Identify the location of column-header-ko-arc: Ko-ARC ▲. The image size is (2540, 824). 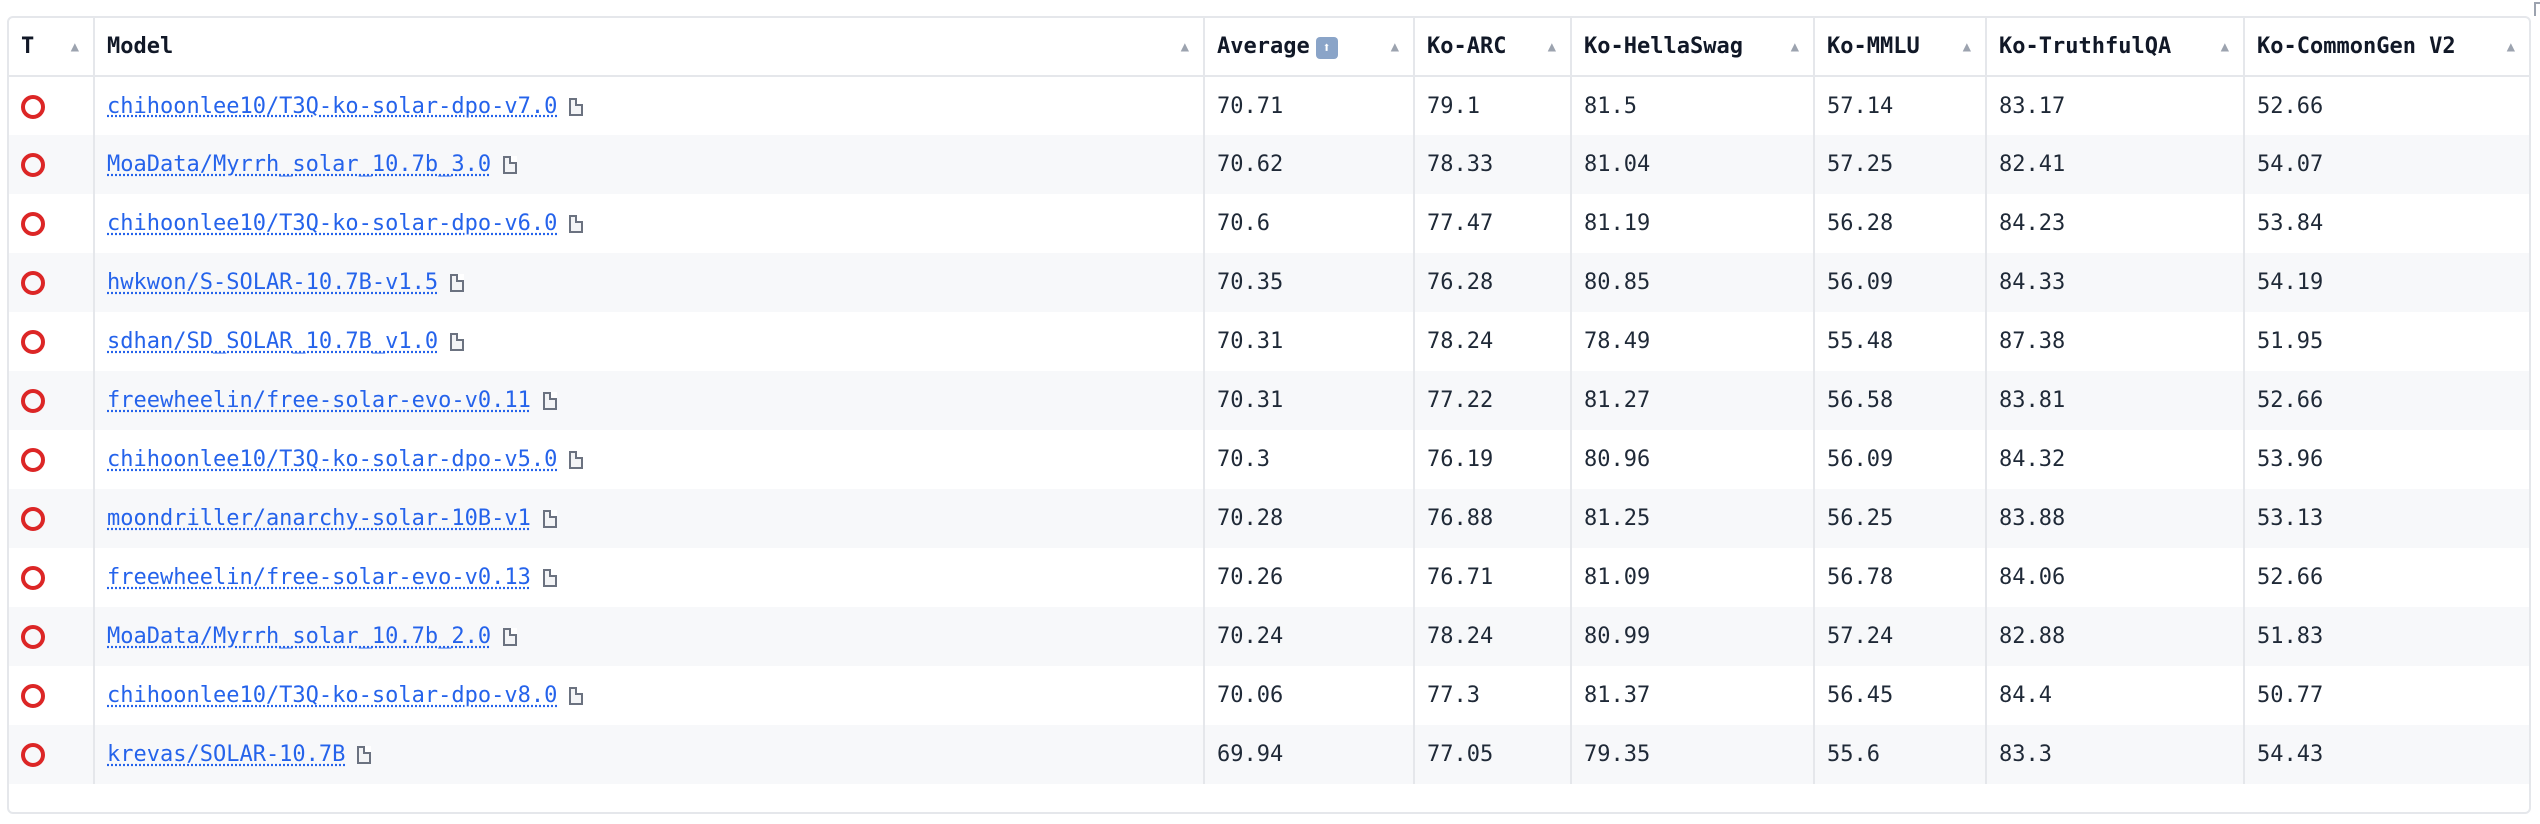
(1493, 47).